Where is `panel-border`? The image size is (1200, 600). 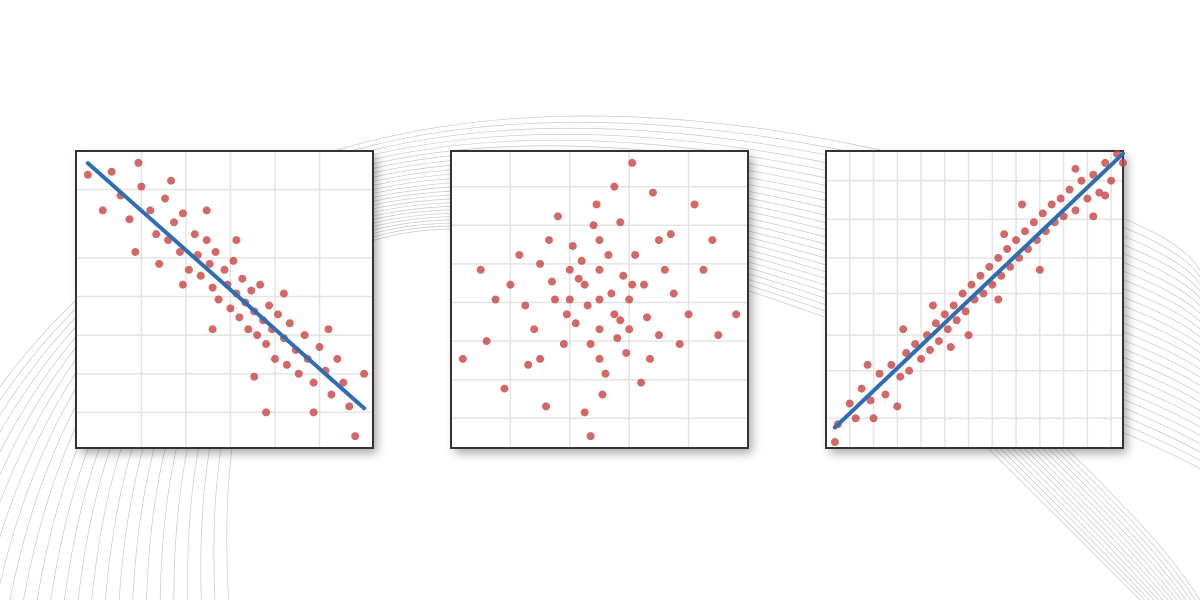
panel-border is located at coordinates (224, 299).